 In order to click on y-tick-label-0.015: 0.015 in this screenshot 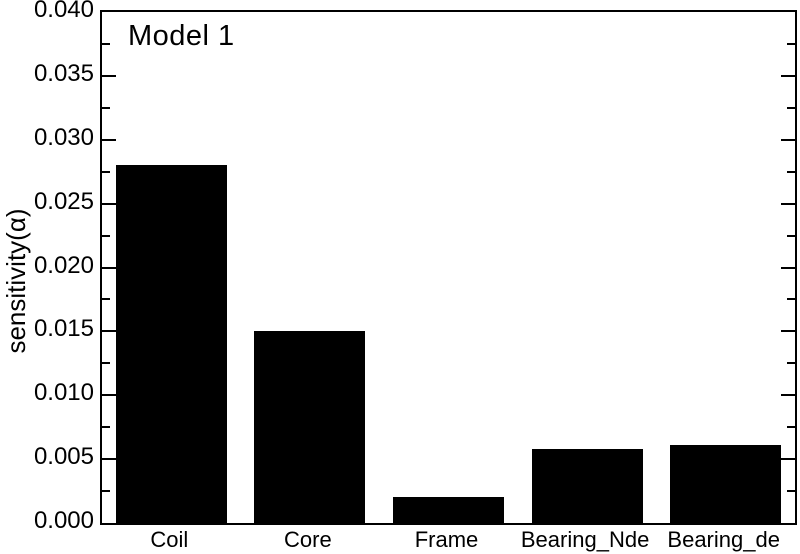, I will do `click(63, 329)`.